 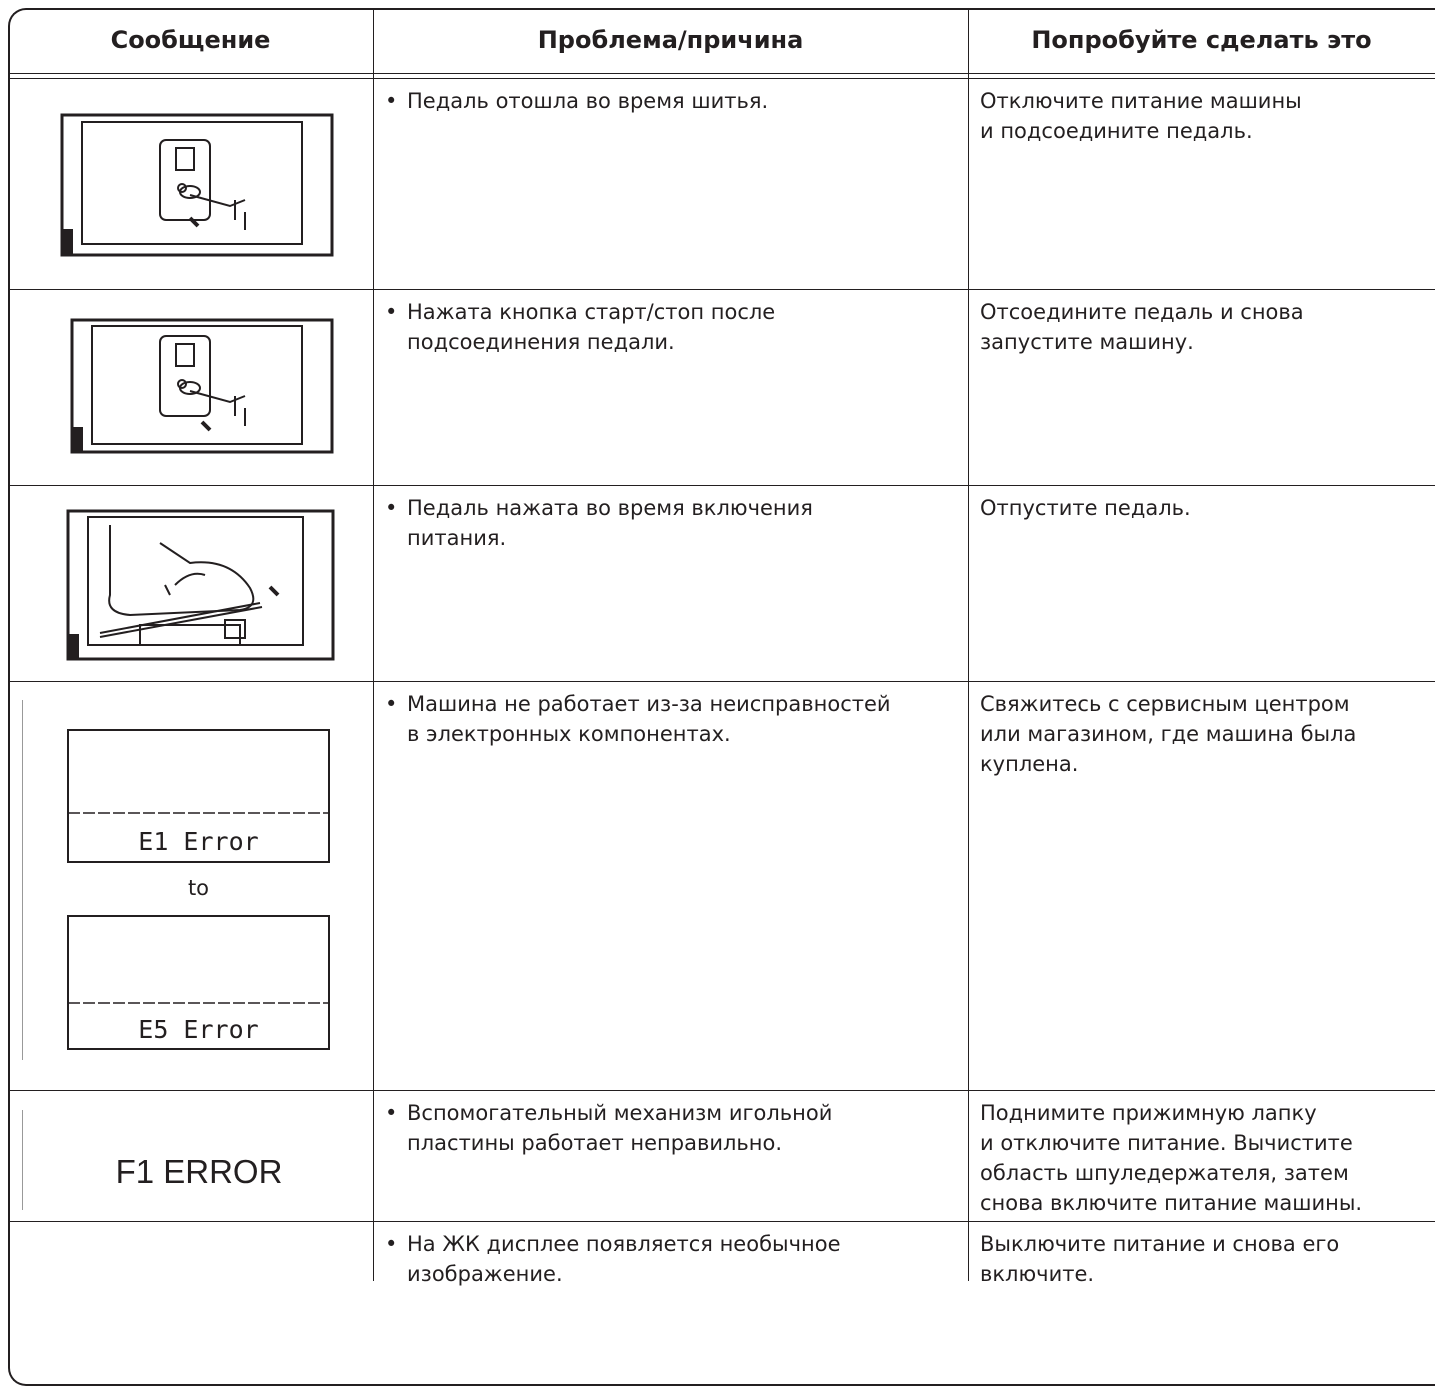 I want to click on lcd-pedal-disconnected, so click(x=197, y=185).